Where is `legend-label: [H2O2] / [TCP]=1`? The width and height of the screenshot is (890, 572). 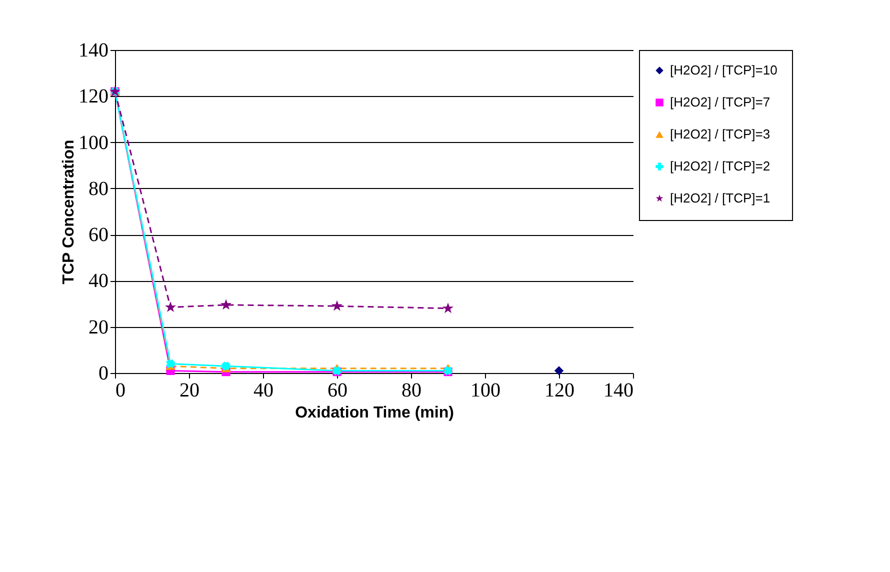 legend-label: [H2O2] / [TCP]=1 is located at coordinates (720, 198).